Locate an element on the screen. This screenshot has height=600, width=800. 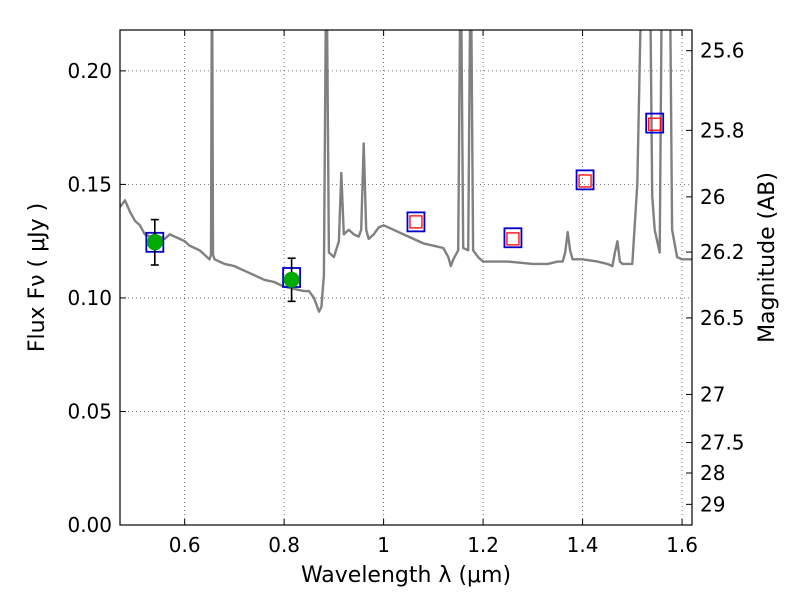
x-tick-label: 0.8 is located at coordinates (284, 545).